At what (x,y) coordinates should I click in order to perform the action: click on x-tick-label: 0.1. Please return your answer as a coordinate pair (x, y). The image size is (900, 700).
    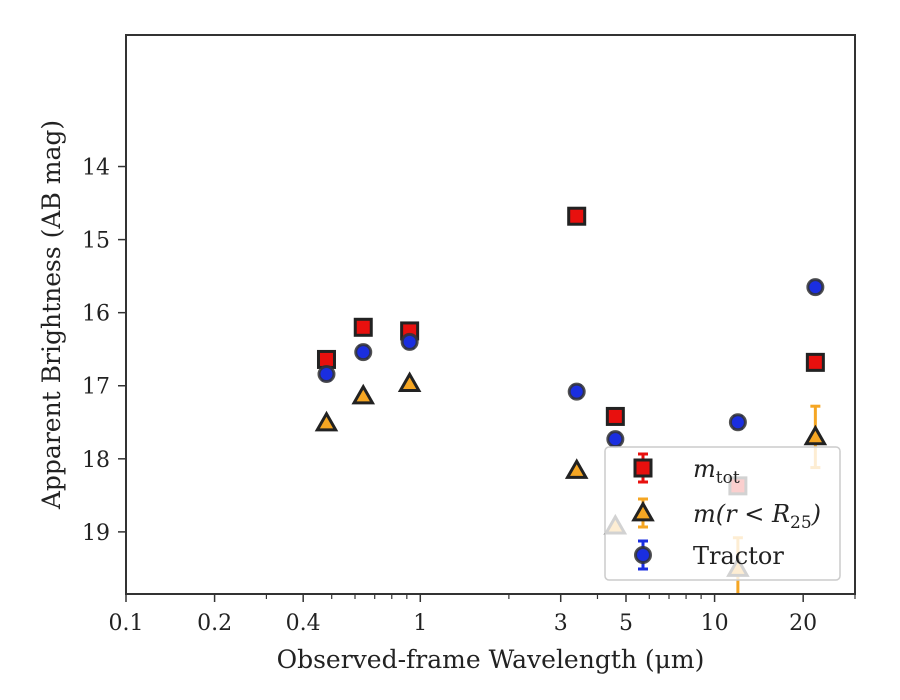
    Looking at the image, I should click on (126, 623).